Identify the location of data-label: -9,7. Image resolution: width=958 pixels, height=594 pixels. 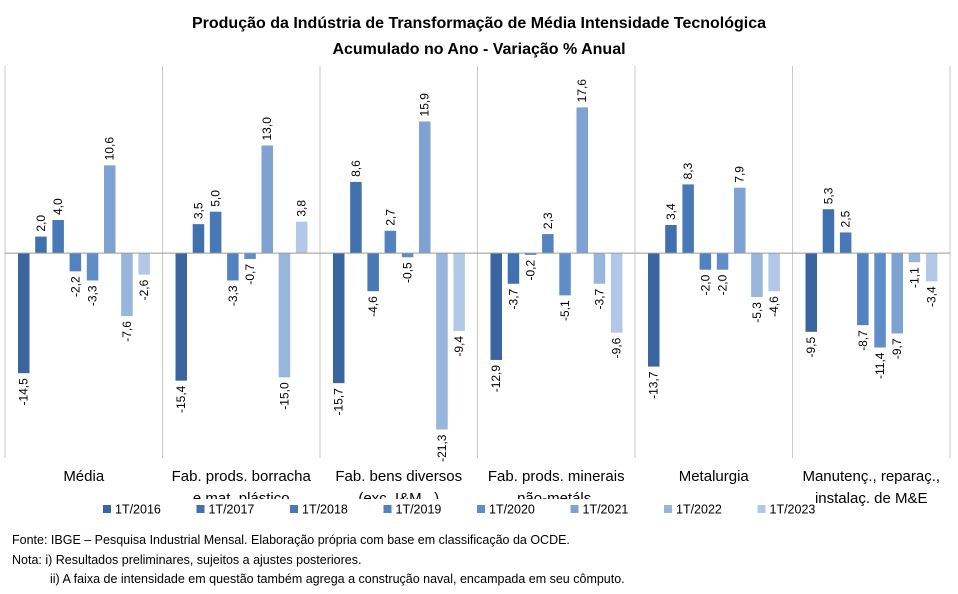
(897, 348).